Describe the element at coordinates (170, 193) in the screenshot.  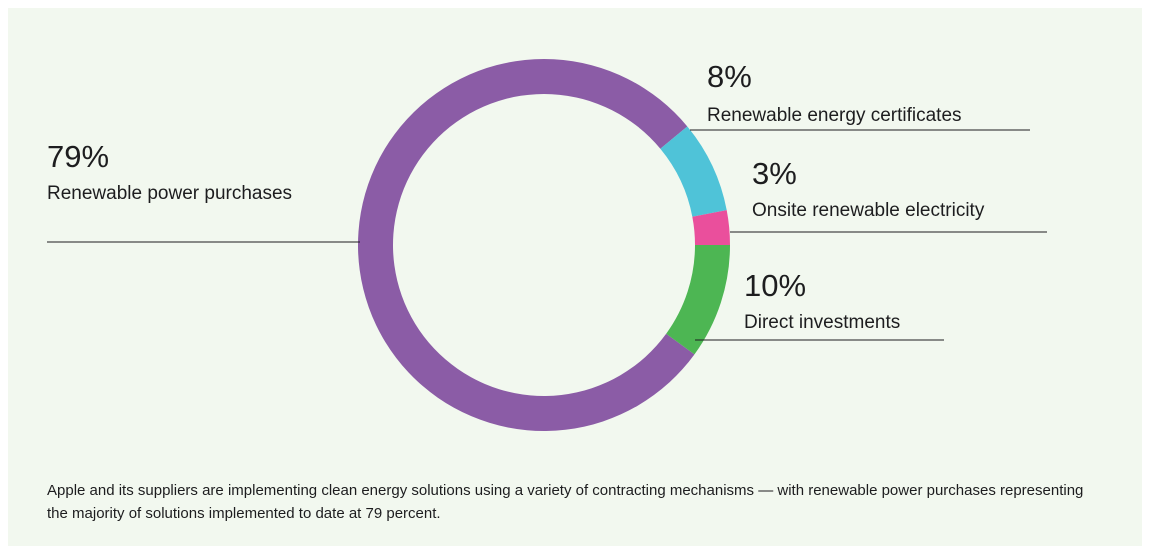
I see `category-label: Renewable power purchases` at that location.